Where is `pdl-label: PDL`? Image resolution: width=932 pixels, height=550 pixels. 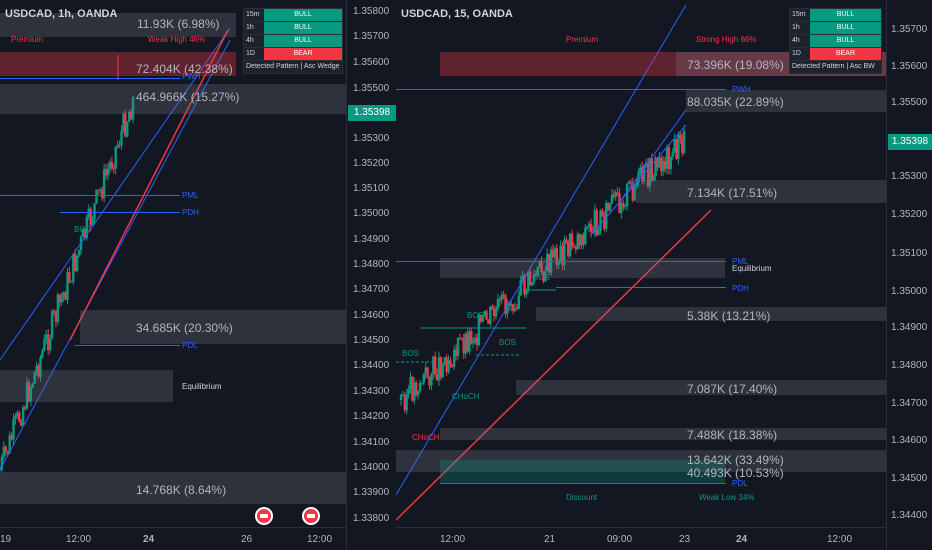 pdl-label: PDL is located at coordinates (190, 345).